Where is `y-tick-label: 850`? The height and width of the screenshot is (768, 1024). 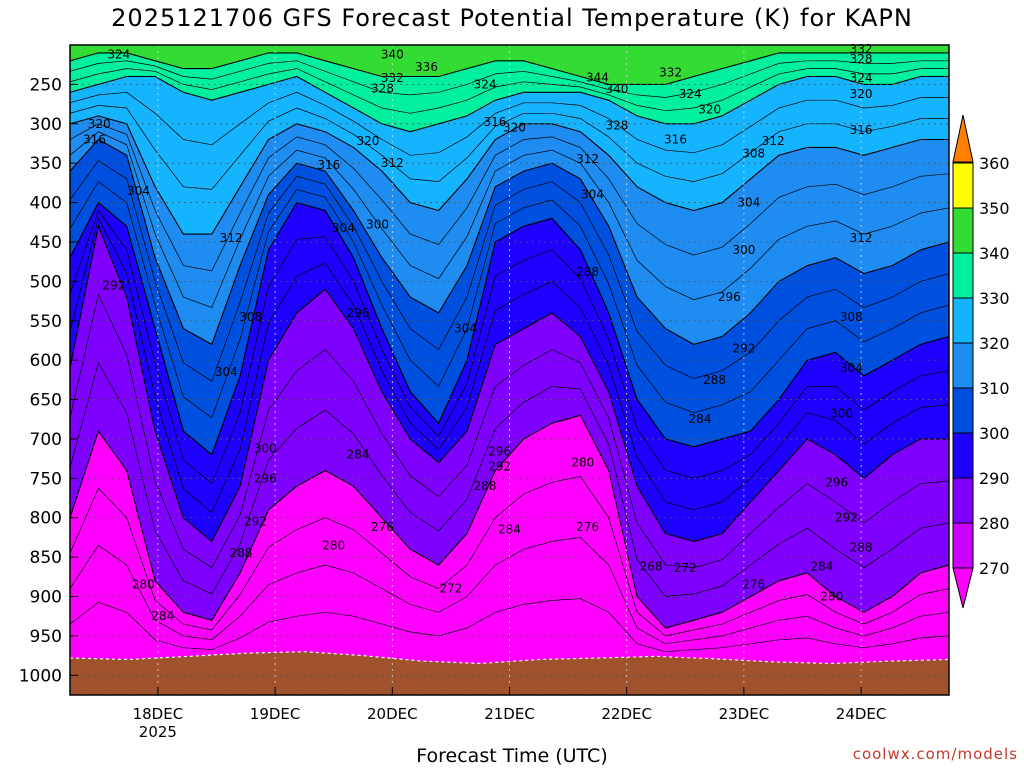
y-tick-label: 850 is located at coordinates (46, 558).